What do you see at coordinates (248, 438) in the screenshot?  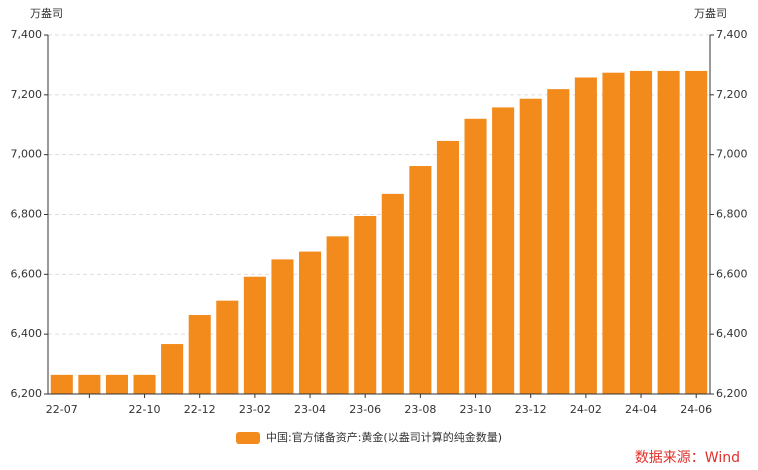 I see `legend-swatch` at bounding box center [248, 438].